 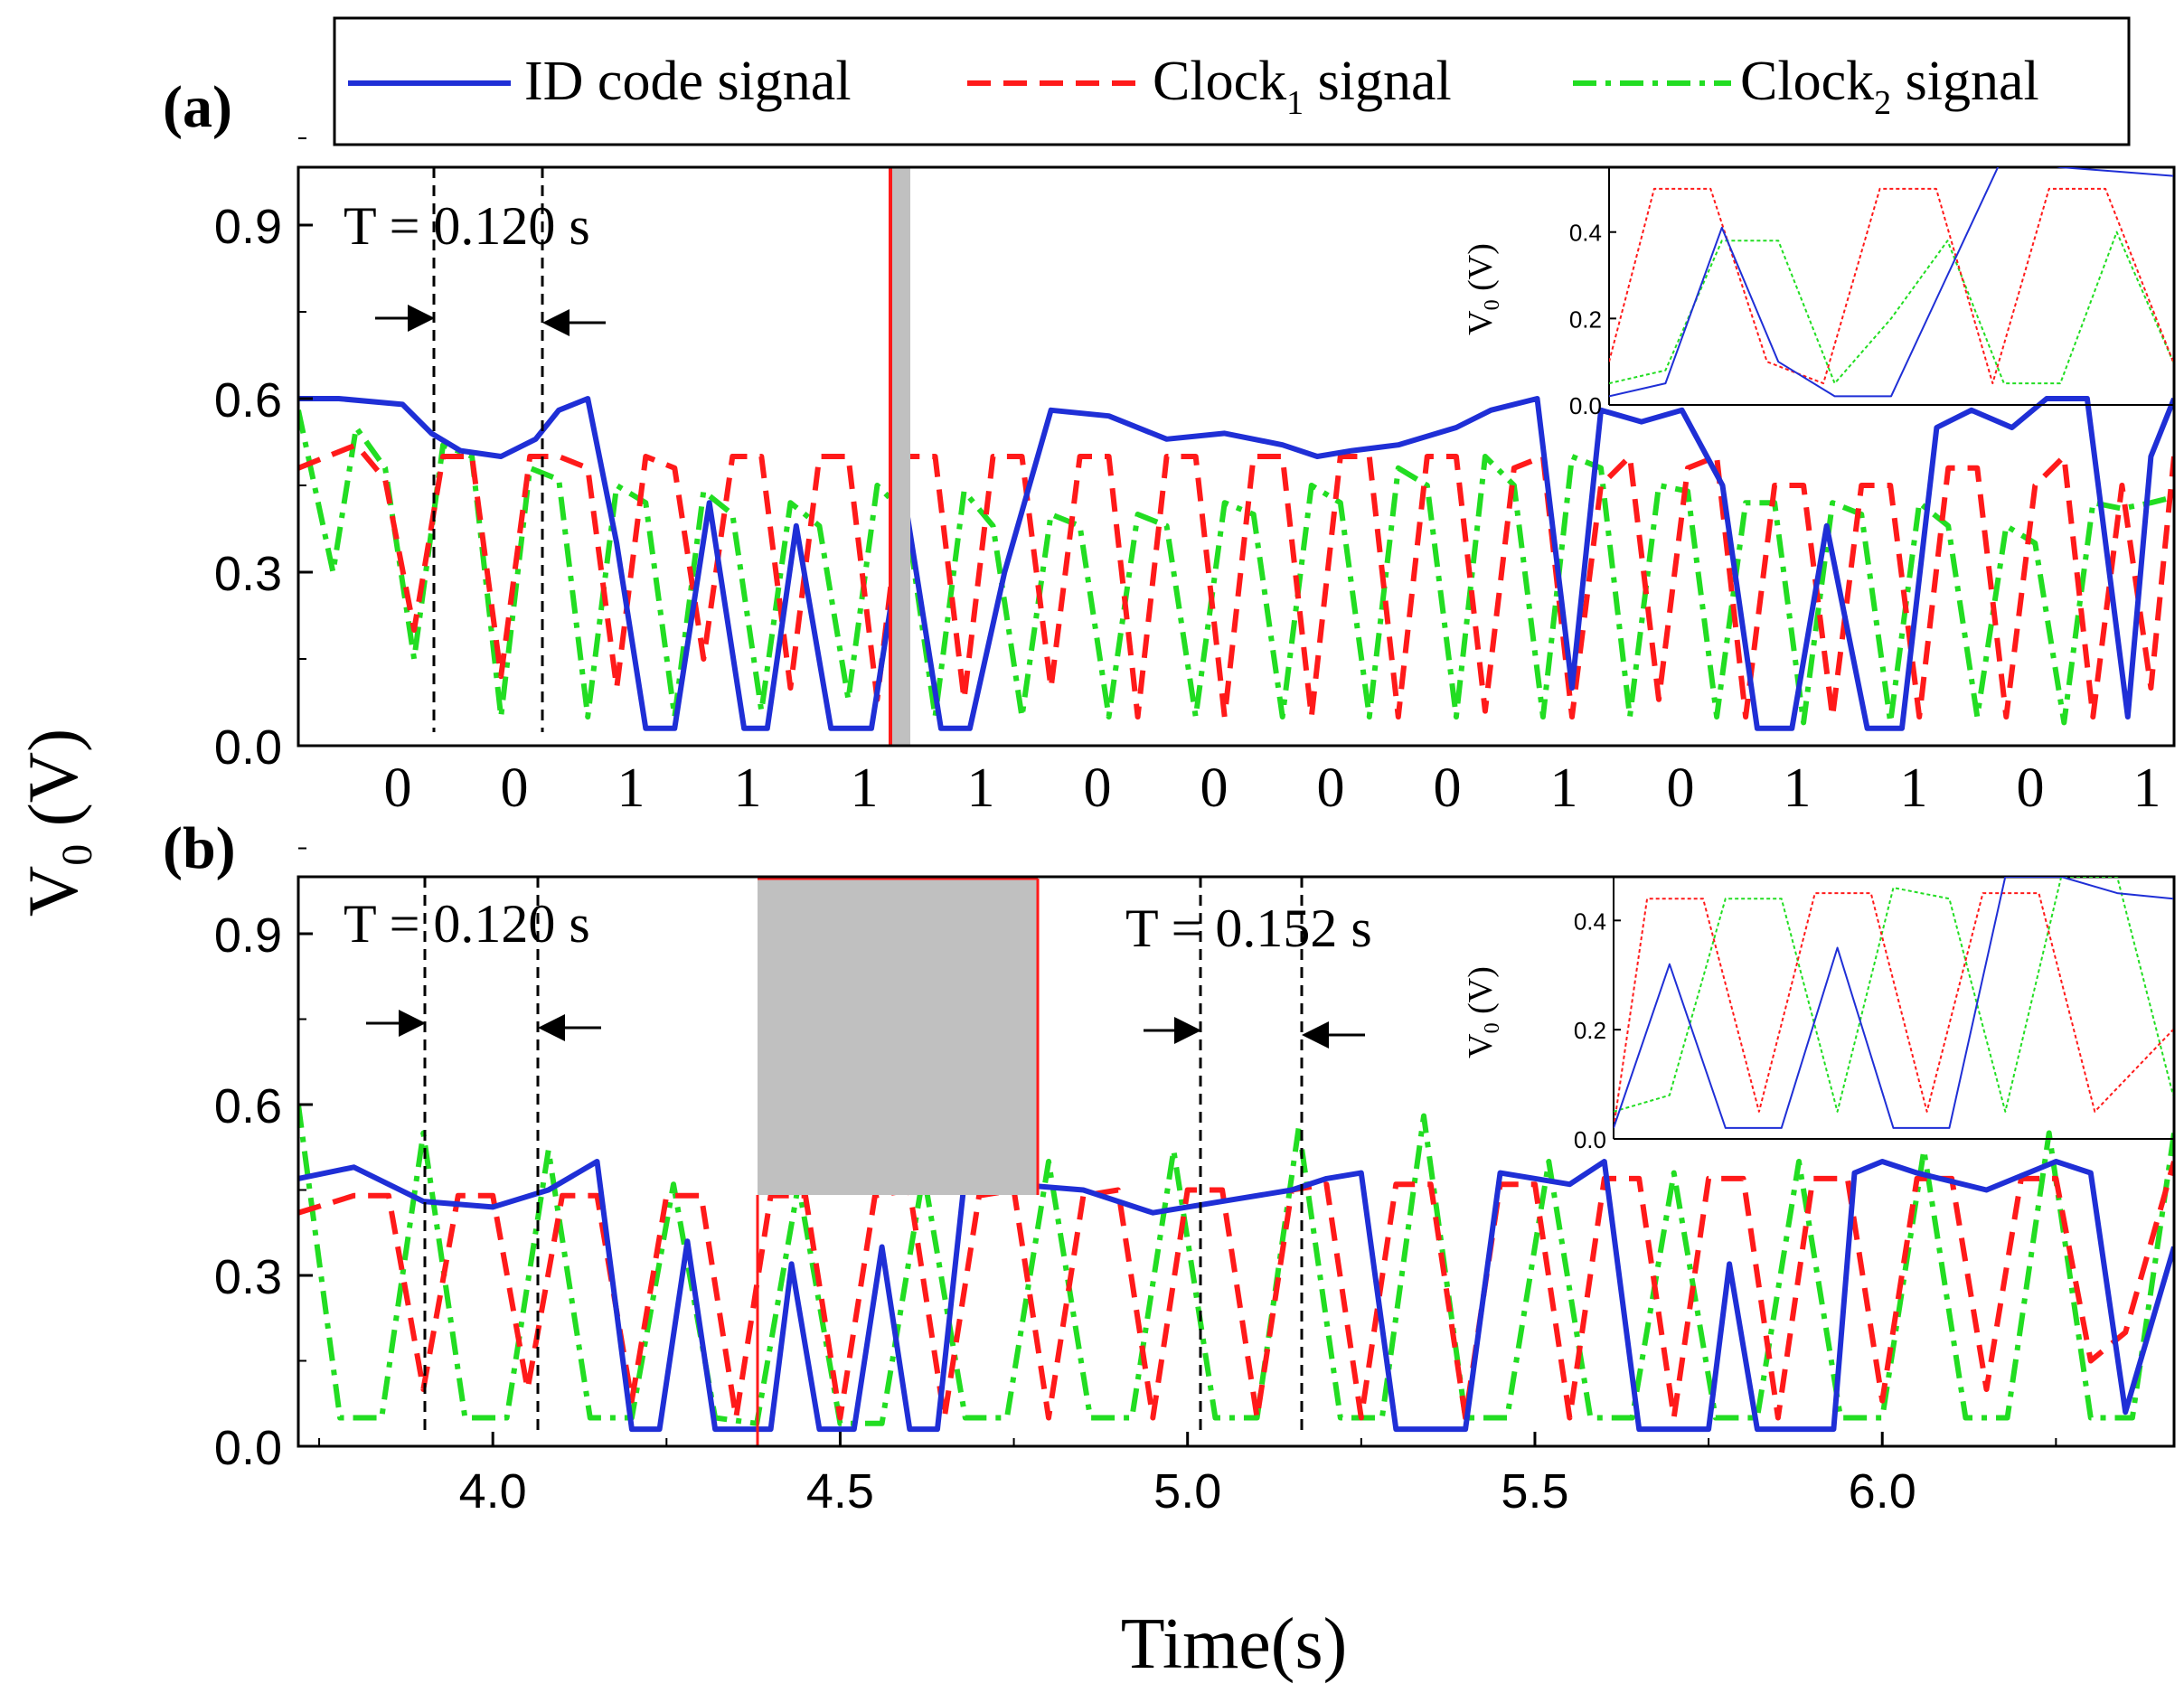 I want to click on bit-label-6: 0, so click(x=1098, y=788).